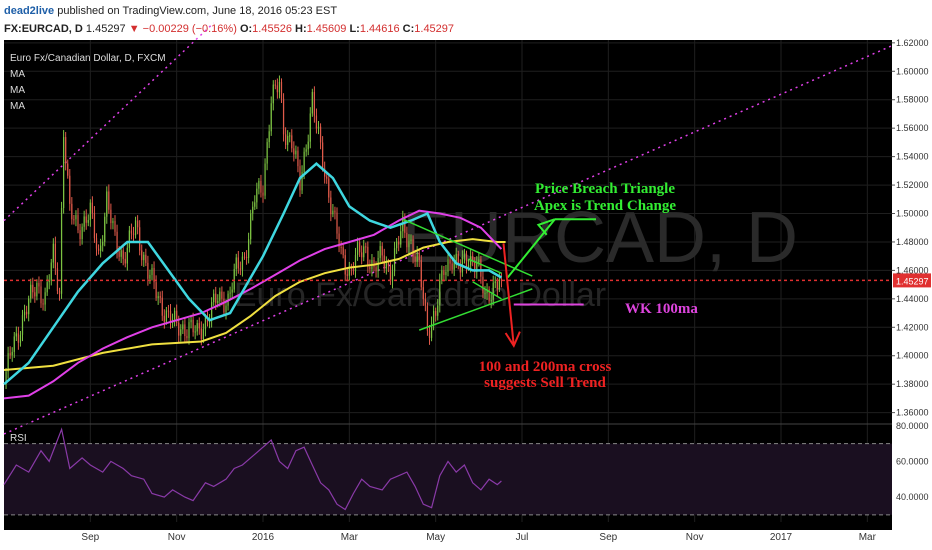  I want to click on price-tick-label: 1.36000, so click(912, 413).